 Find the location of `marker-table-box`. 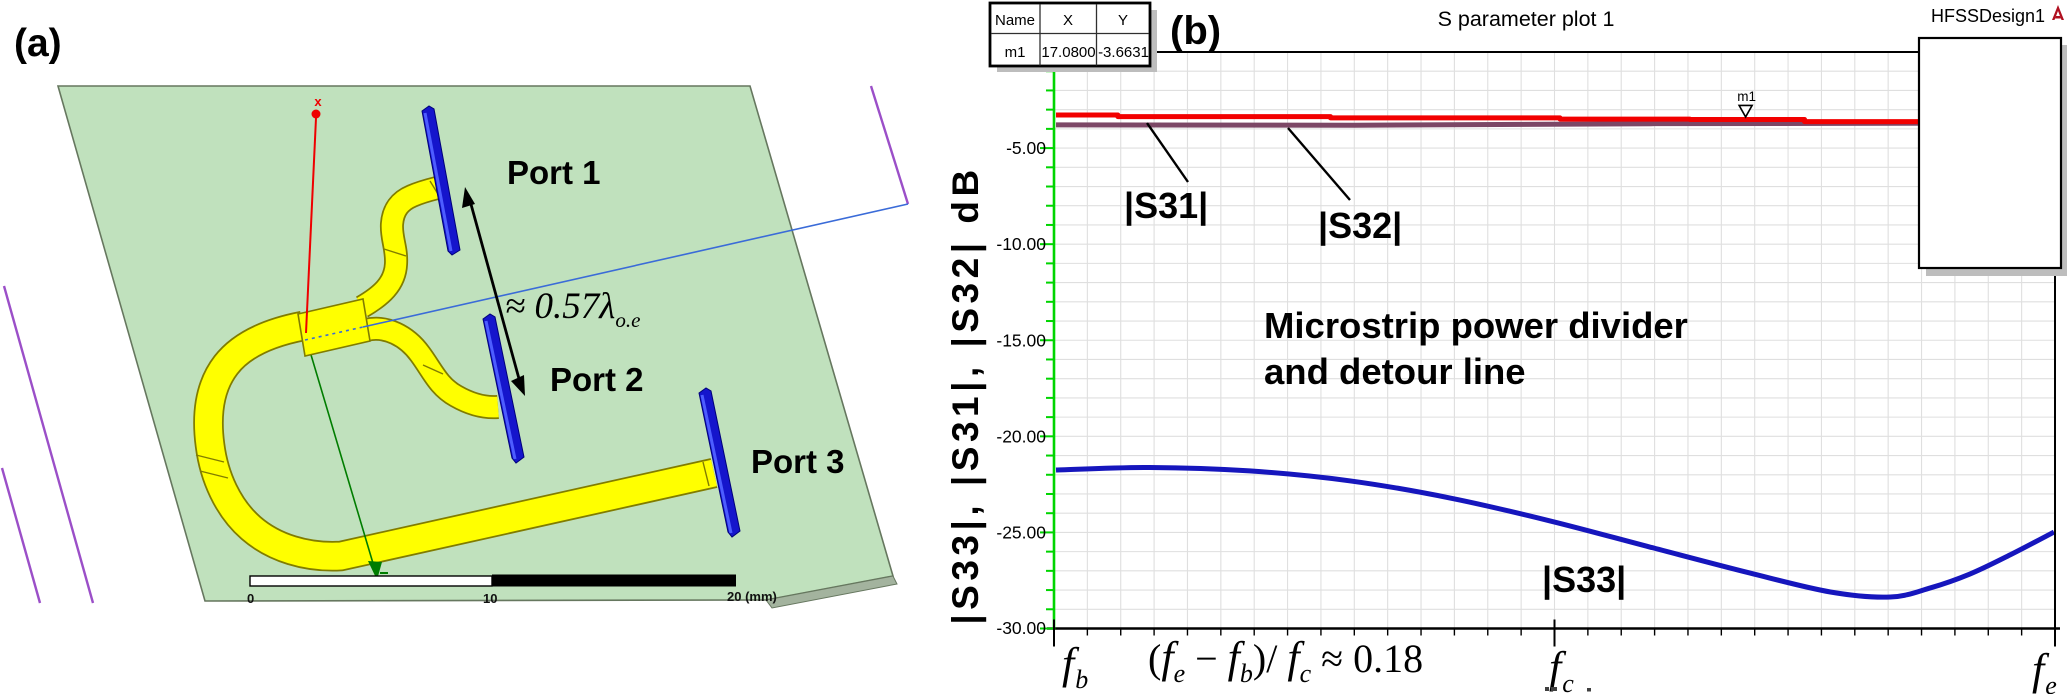

marker-table-box is located at coordinates (1070, 34).